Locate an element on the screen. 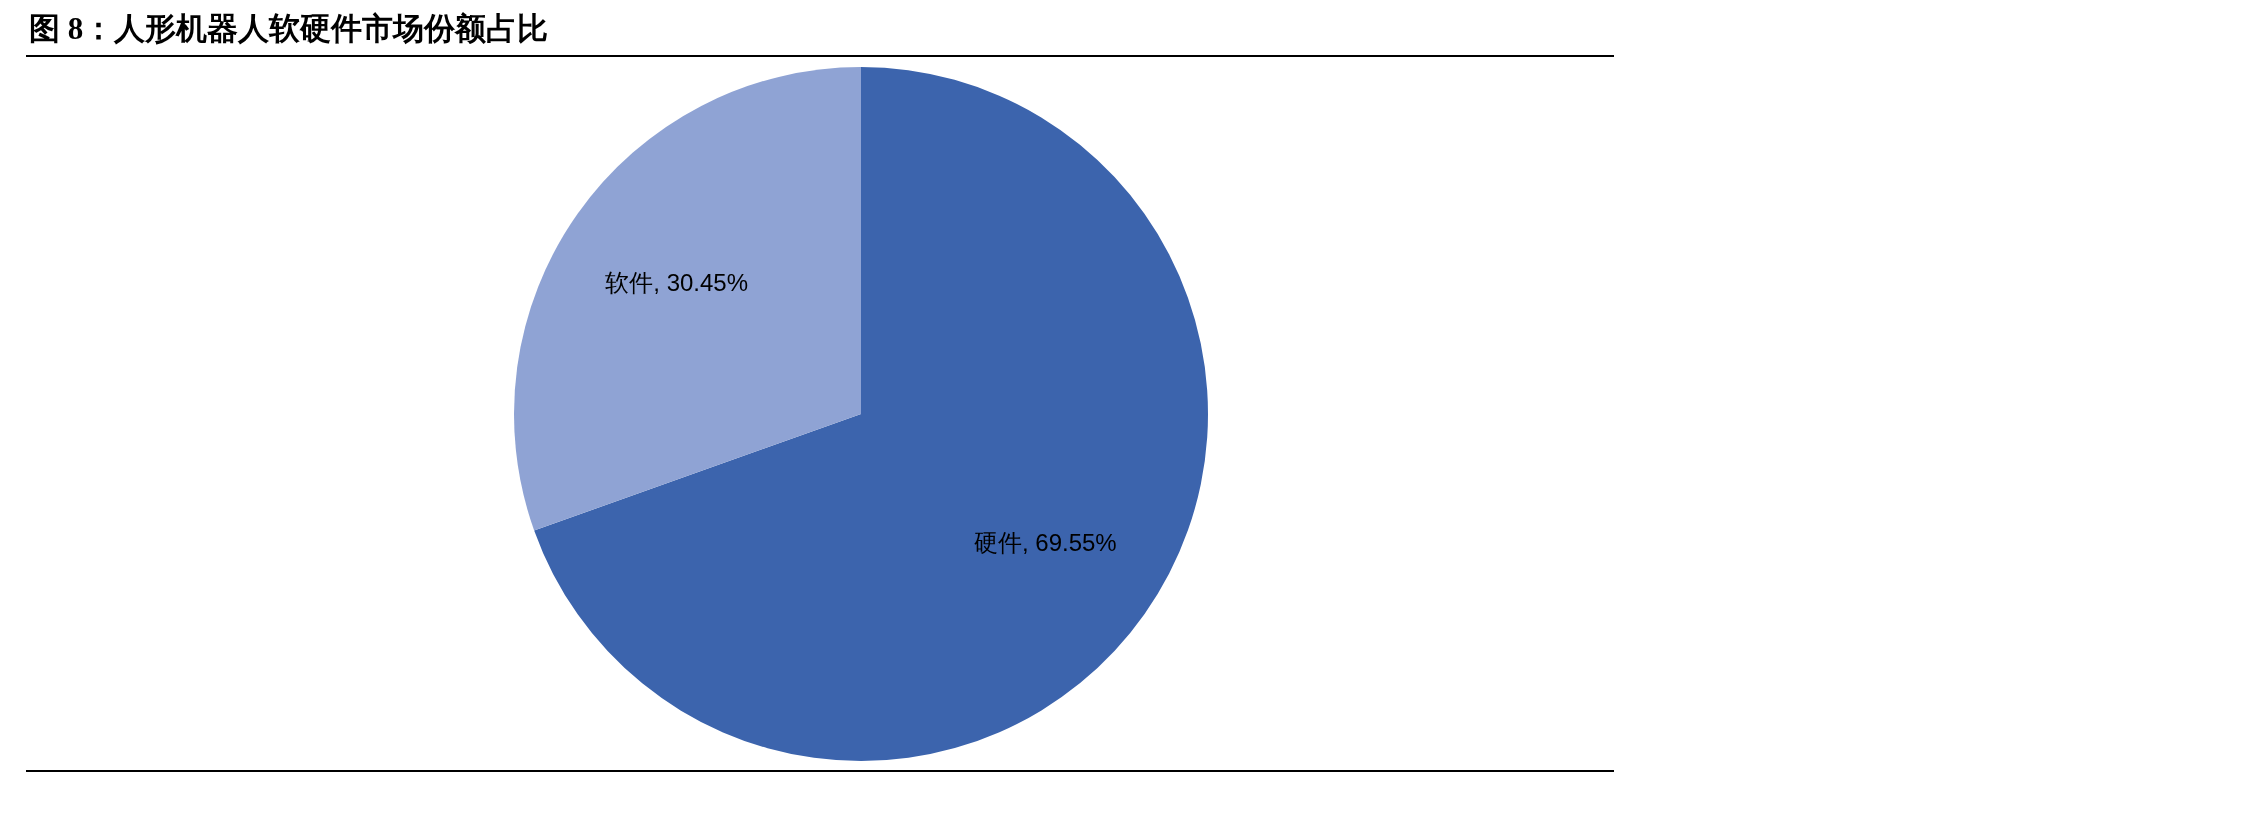 This screenshot has width=2268, height=838. slice-label: 硬件, 69.55% is located at coordinates (1045, 542).